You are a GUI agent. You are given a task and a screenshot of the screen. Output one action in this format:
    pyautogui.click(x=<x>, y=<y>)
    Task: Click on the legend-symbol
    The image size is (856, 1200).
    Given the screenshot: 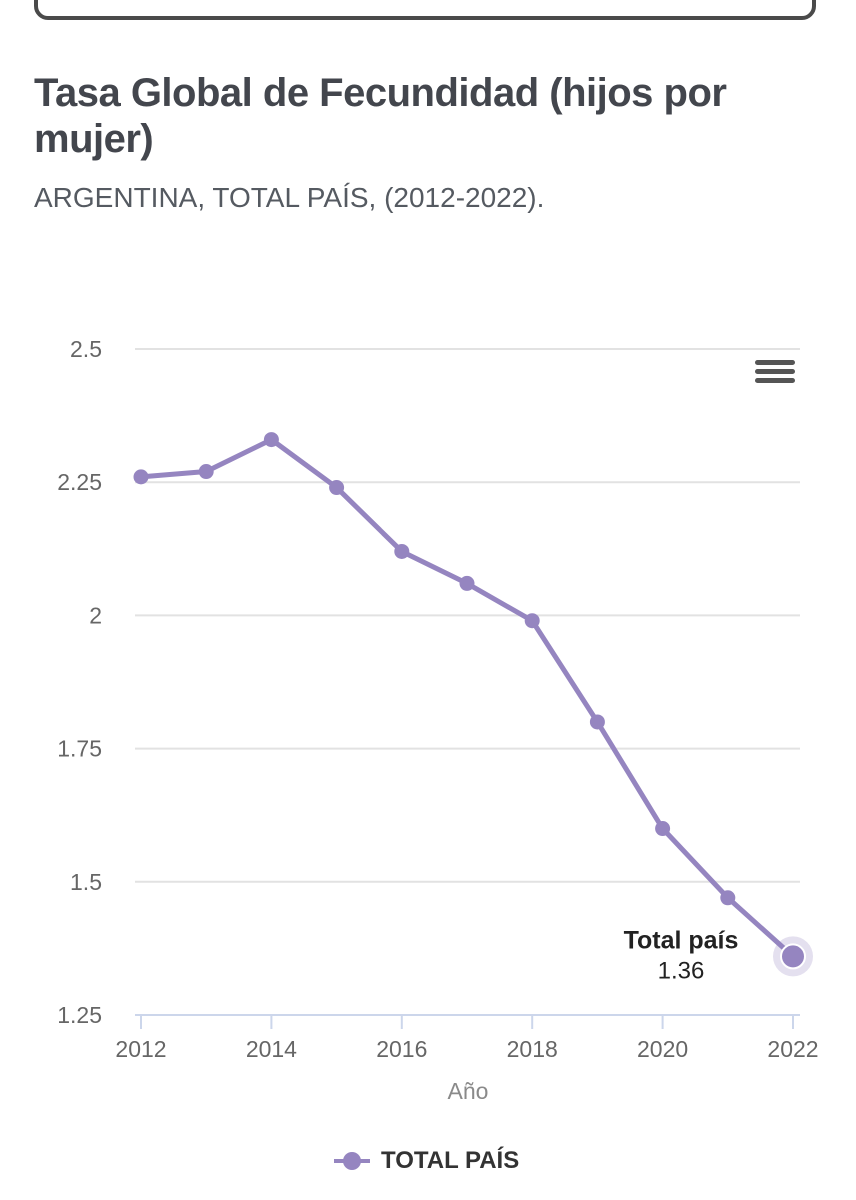 What is the action you would take?
    pyautogui.click(x=352, y=1161)
    